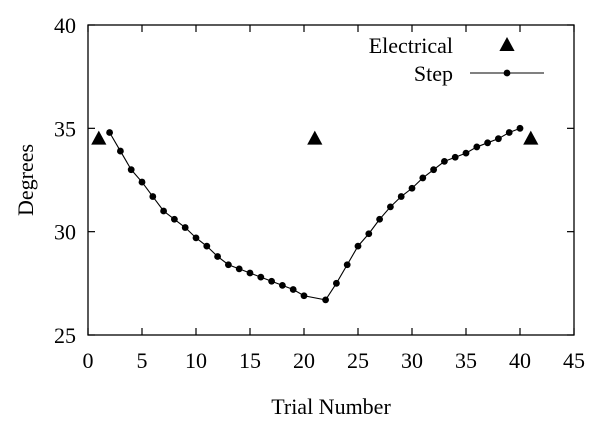  I want to click on y-axis-title: Degrees, so click(25, 180).